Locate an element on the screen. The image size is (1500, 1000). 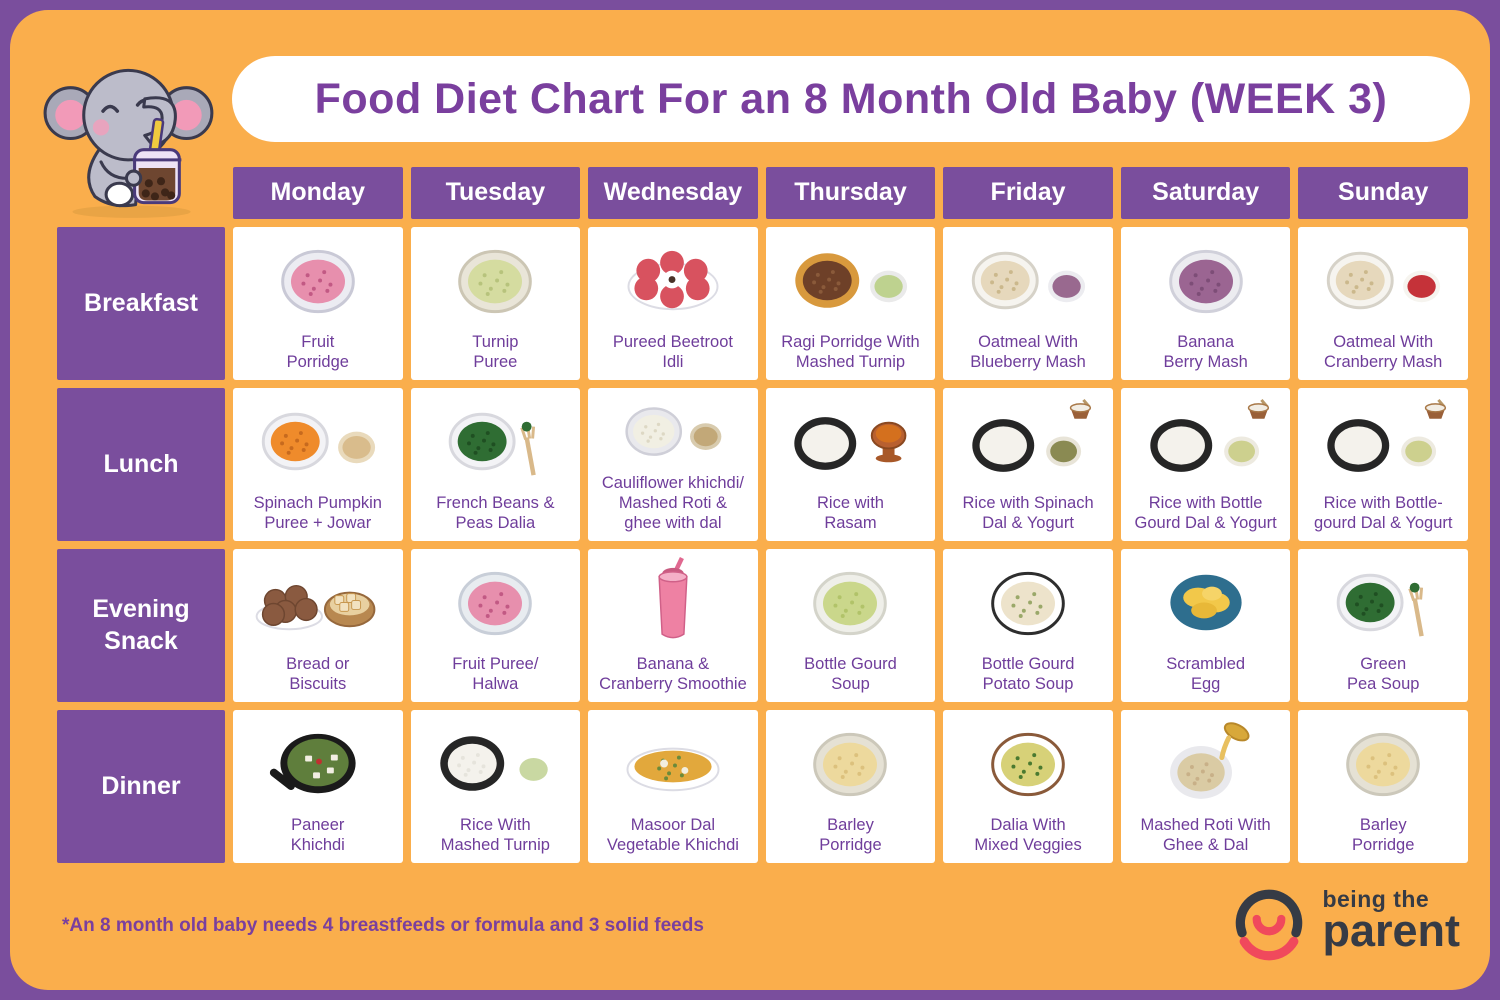
food-cell: Spinach Pumpkin Puree + Jowar is located at coordinates (318, 464).